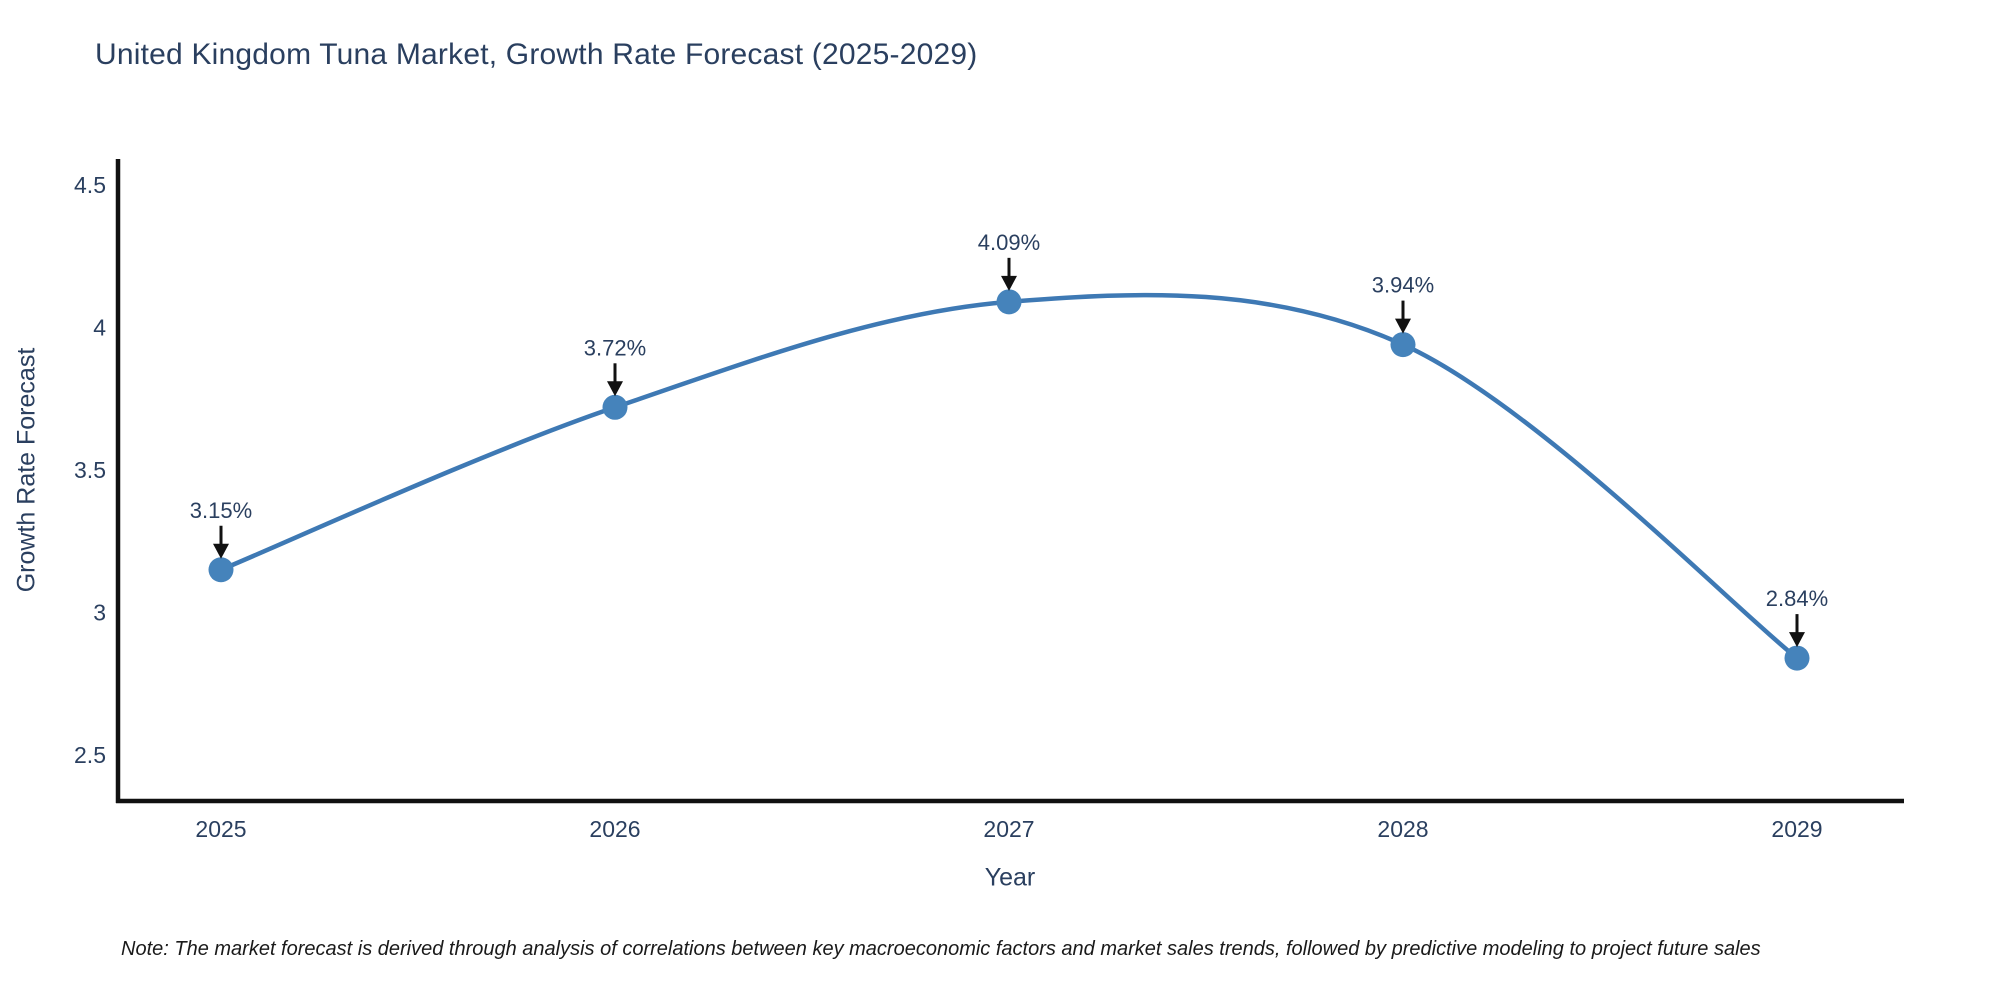  What do you see at coordinates (614, 829) in the screenshot?
I see `x-tick-label: 2026` at bounding box center [614, 829].